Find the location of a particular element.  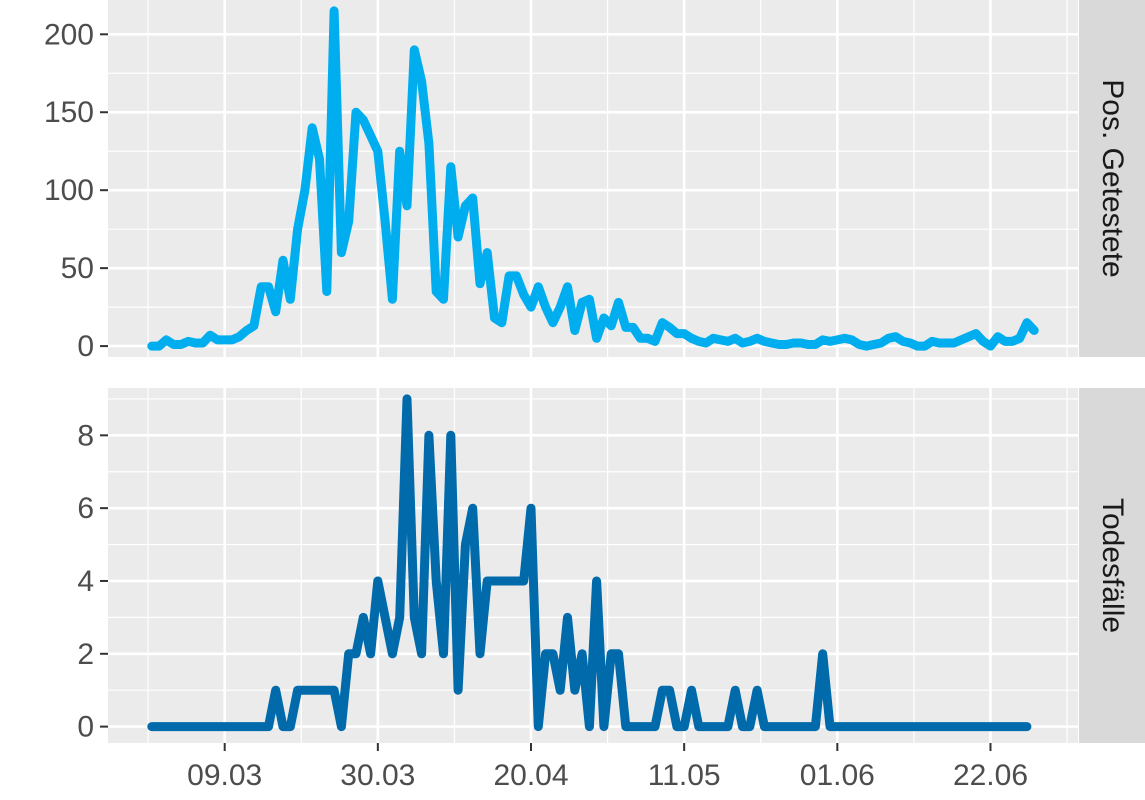

y-tick-label: 50 is located at coordinates (77, 268).